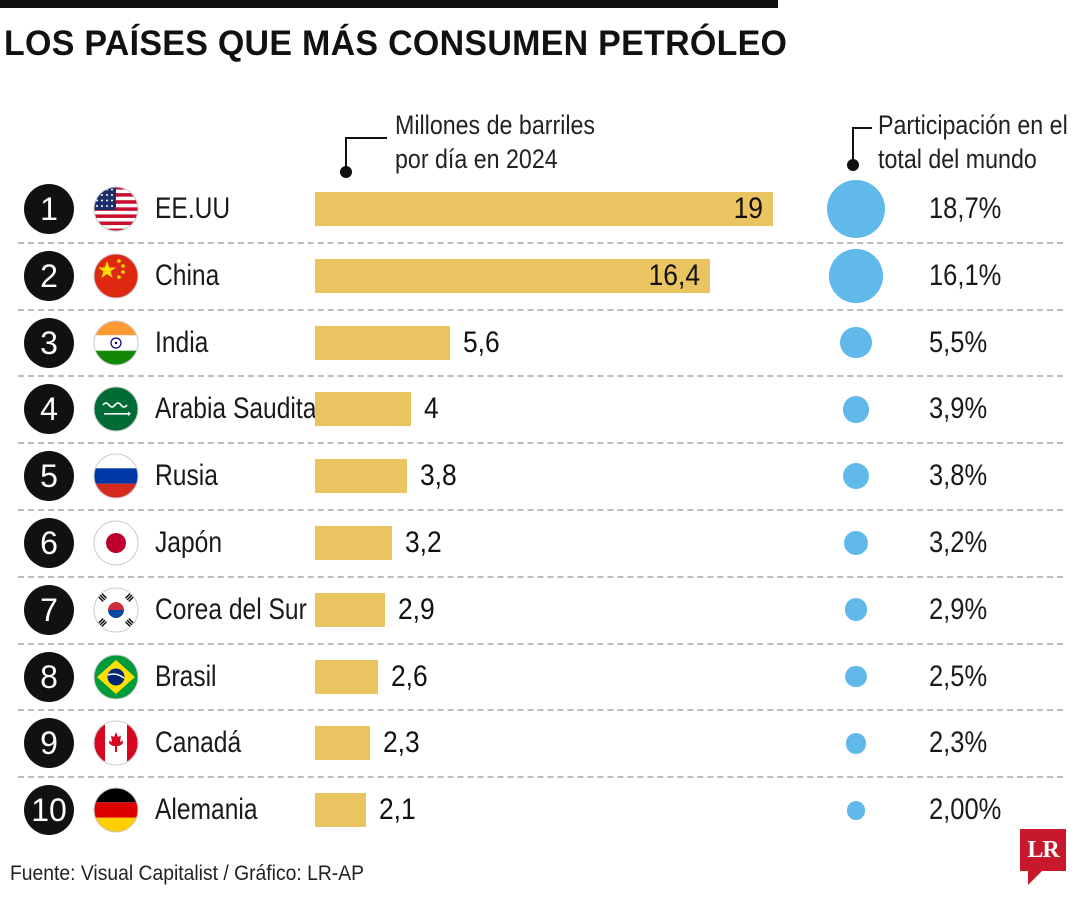  What do you see at coordinates (1043, 850) in the screenshot?
I see `lr-logo-text: LR` at bounding box center [1043, 850].